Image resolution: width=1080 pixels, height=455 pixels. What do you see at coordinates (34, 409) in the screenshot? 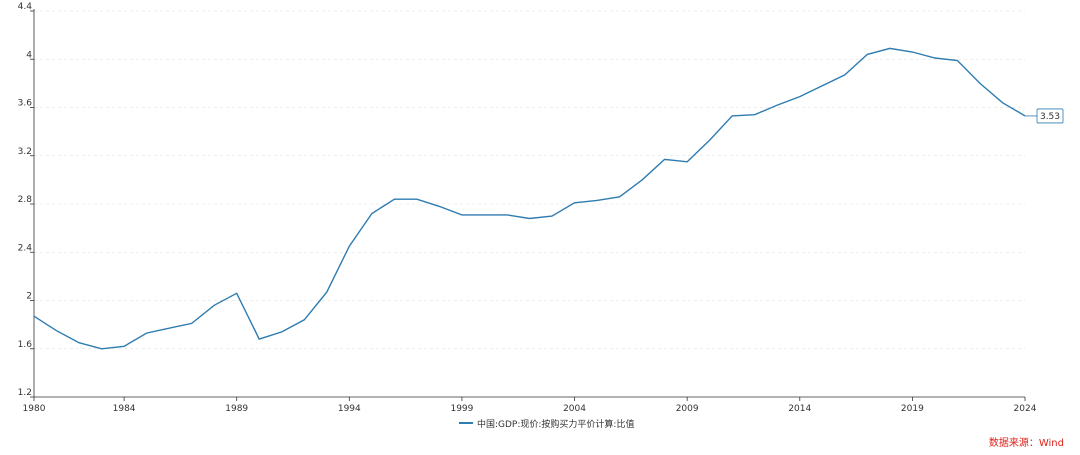
I see `x-tick-label: 1980` at bounding box center [34, 409].